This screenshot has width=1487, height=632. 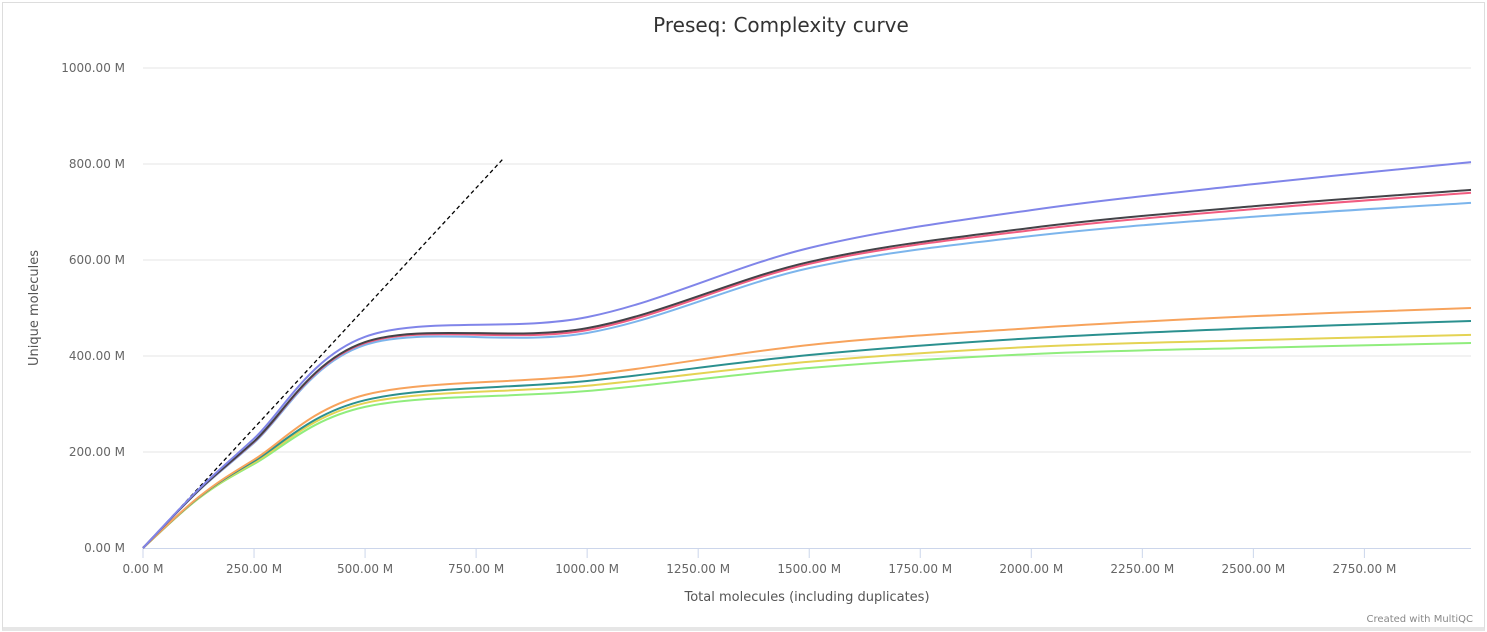 I want to click on x-tick-label: 2250.00 M, so click(x=1142, y=569).